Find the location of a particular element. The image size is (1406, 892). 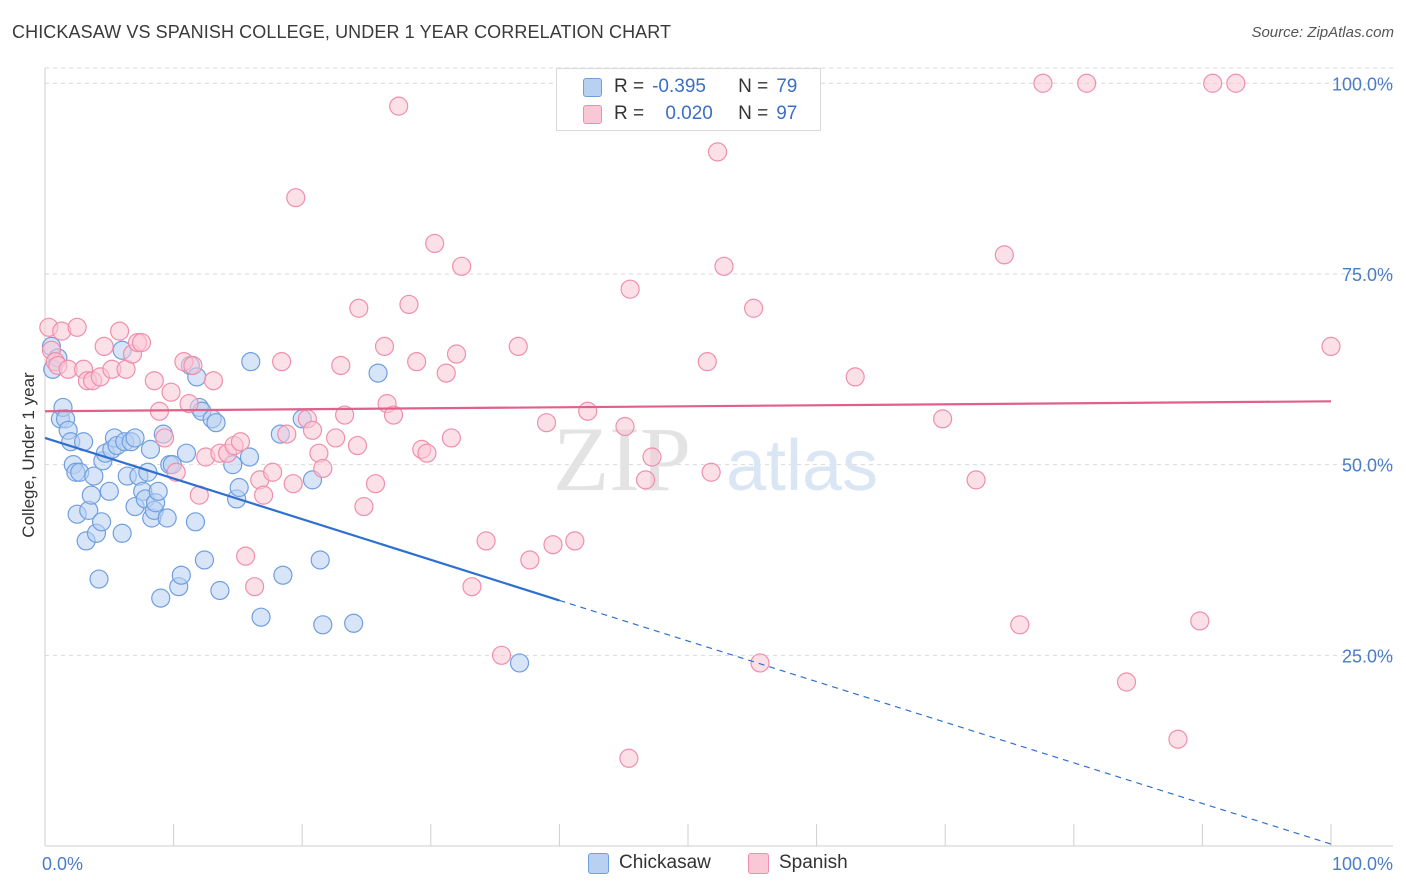

legend-row-spanish: R = 0.020 N = 97 is located at coordinates (690, 114).